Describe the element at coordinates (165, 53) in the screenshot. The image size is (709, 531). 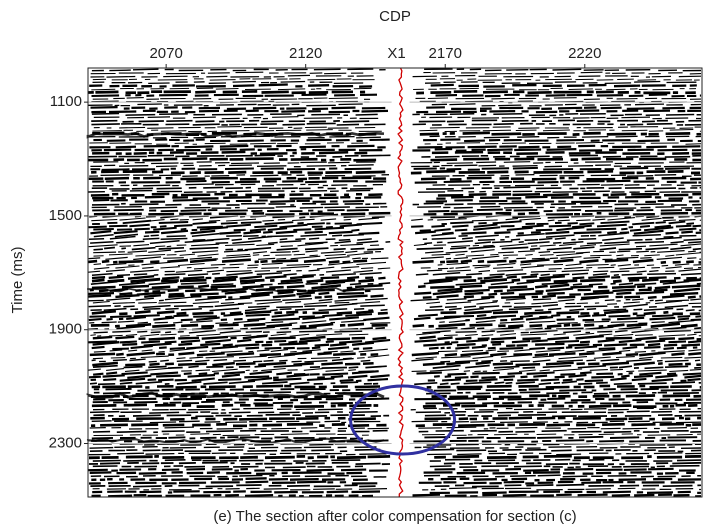
I see `x-tick-label: 2070` at that location.